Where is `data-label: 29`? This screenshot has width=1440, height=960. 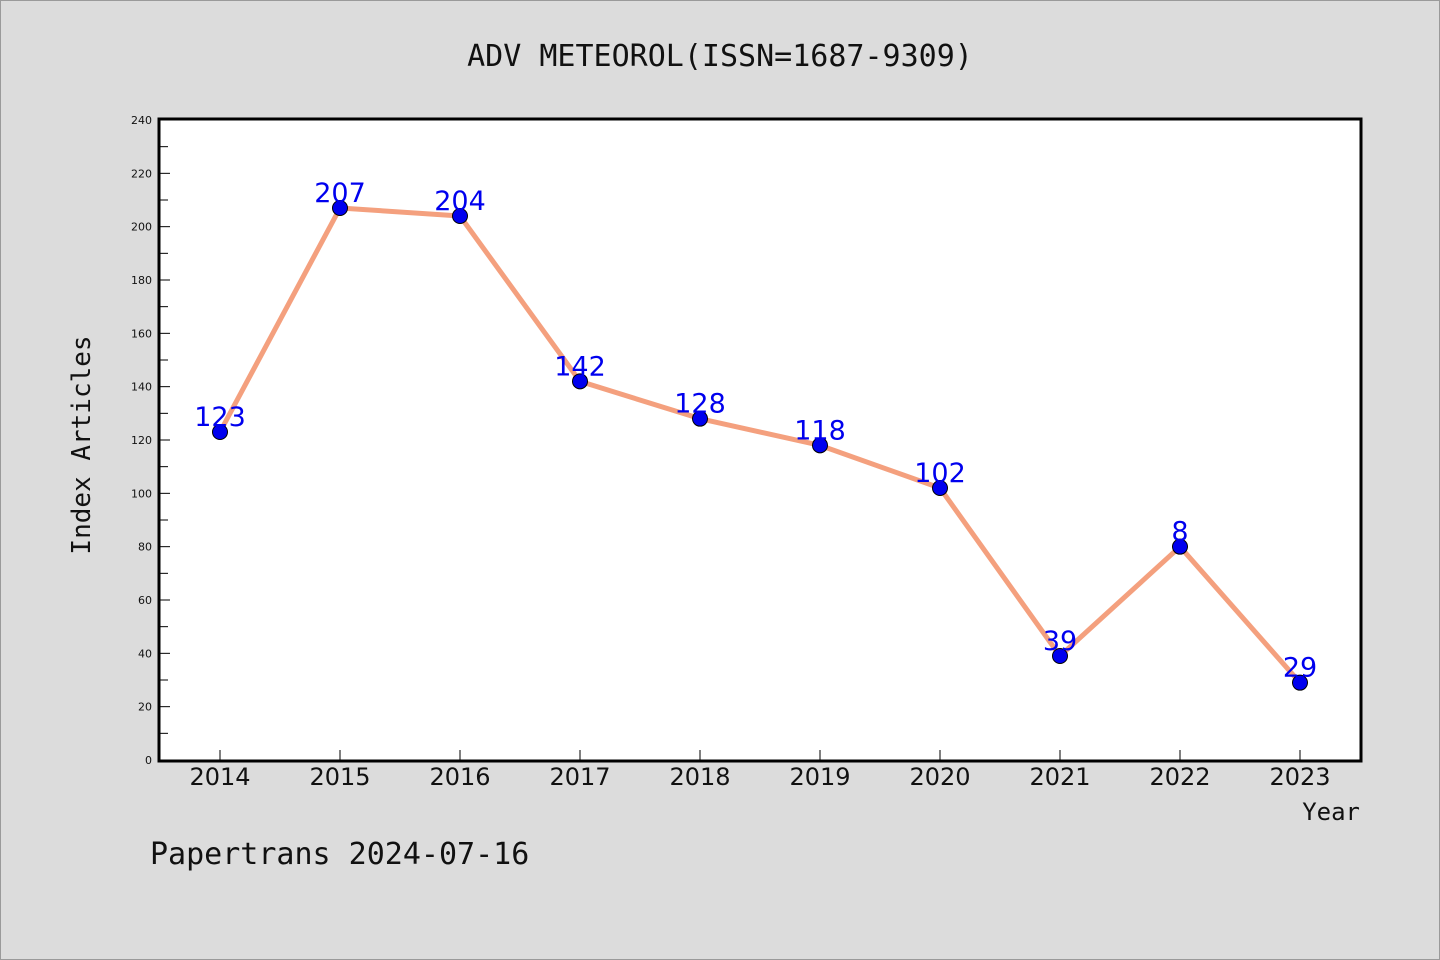 data-label: 29 is located at coordinates (1300, 668).